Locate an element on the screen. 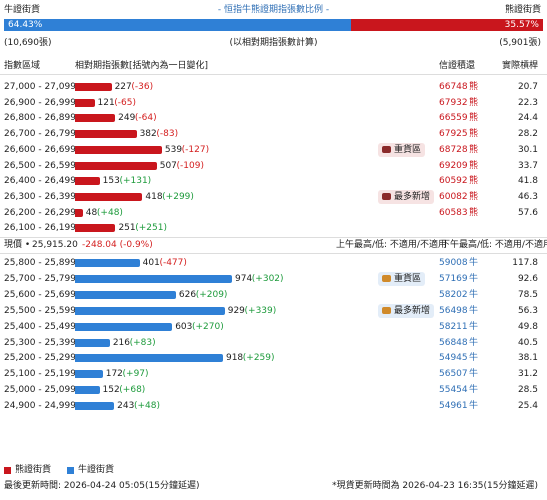  leverage: 117.8 is located at coordinates (525, 263).